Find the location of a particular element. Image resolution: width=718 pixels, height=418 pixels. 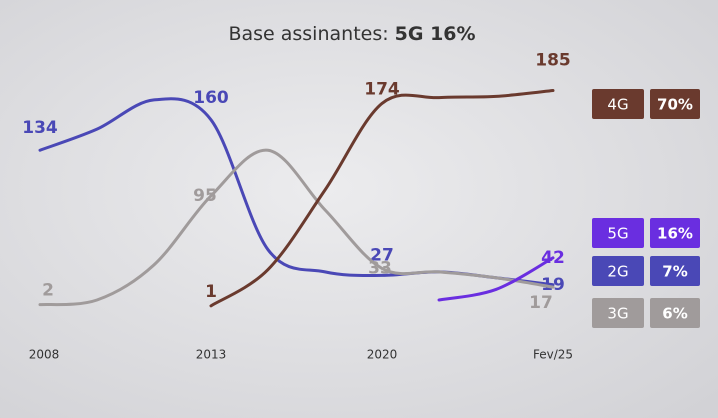

data-label: 95 is located at coordinates (205, 196).